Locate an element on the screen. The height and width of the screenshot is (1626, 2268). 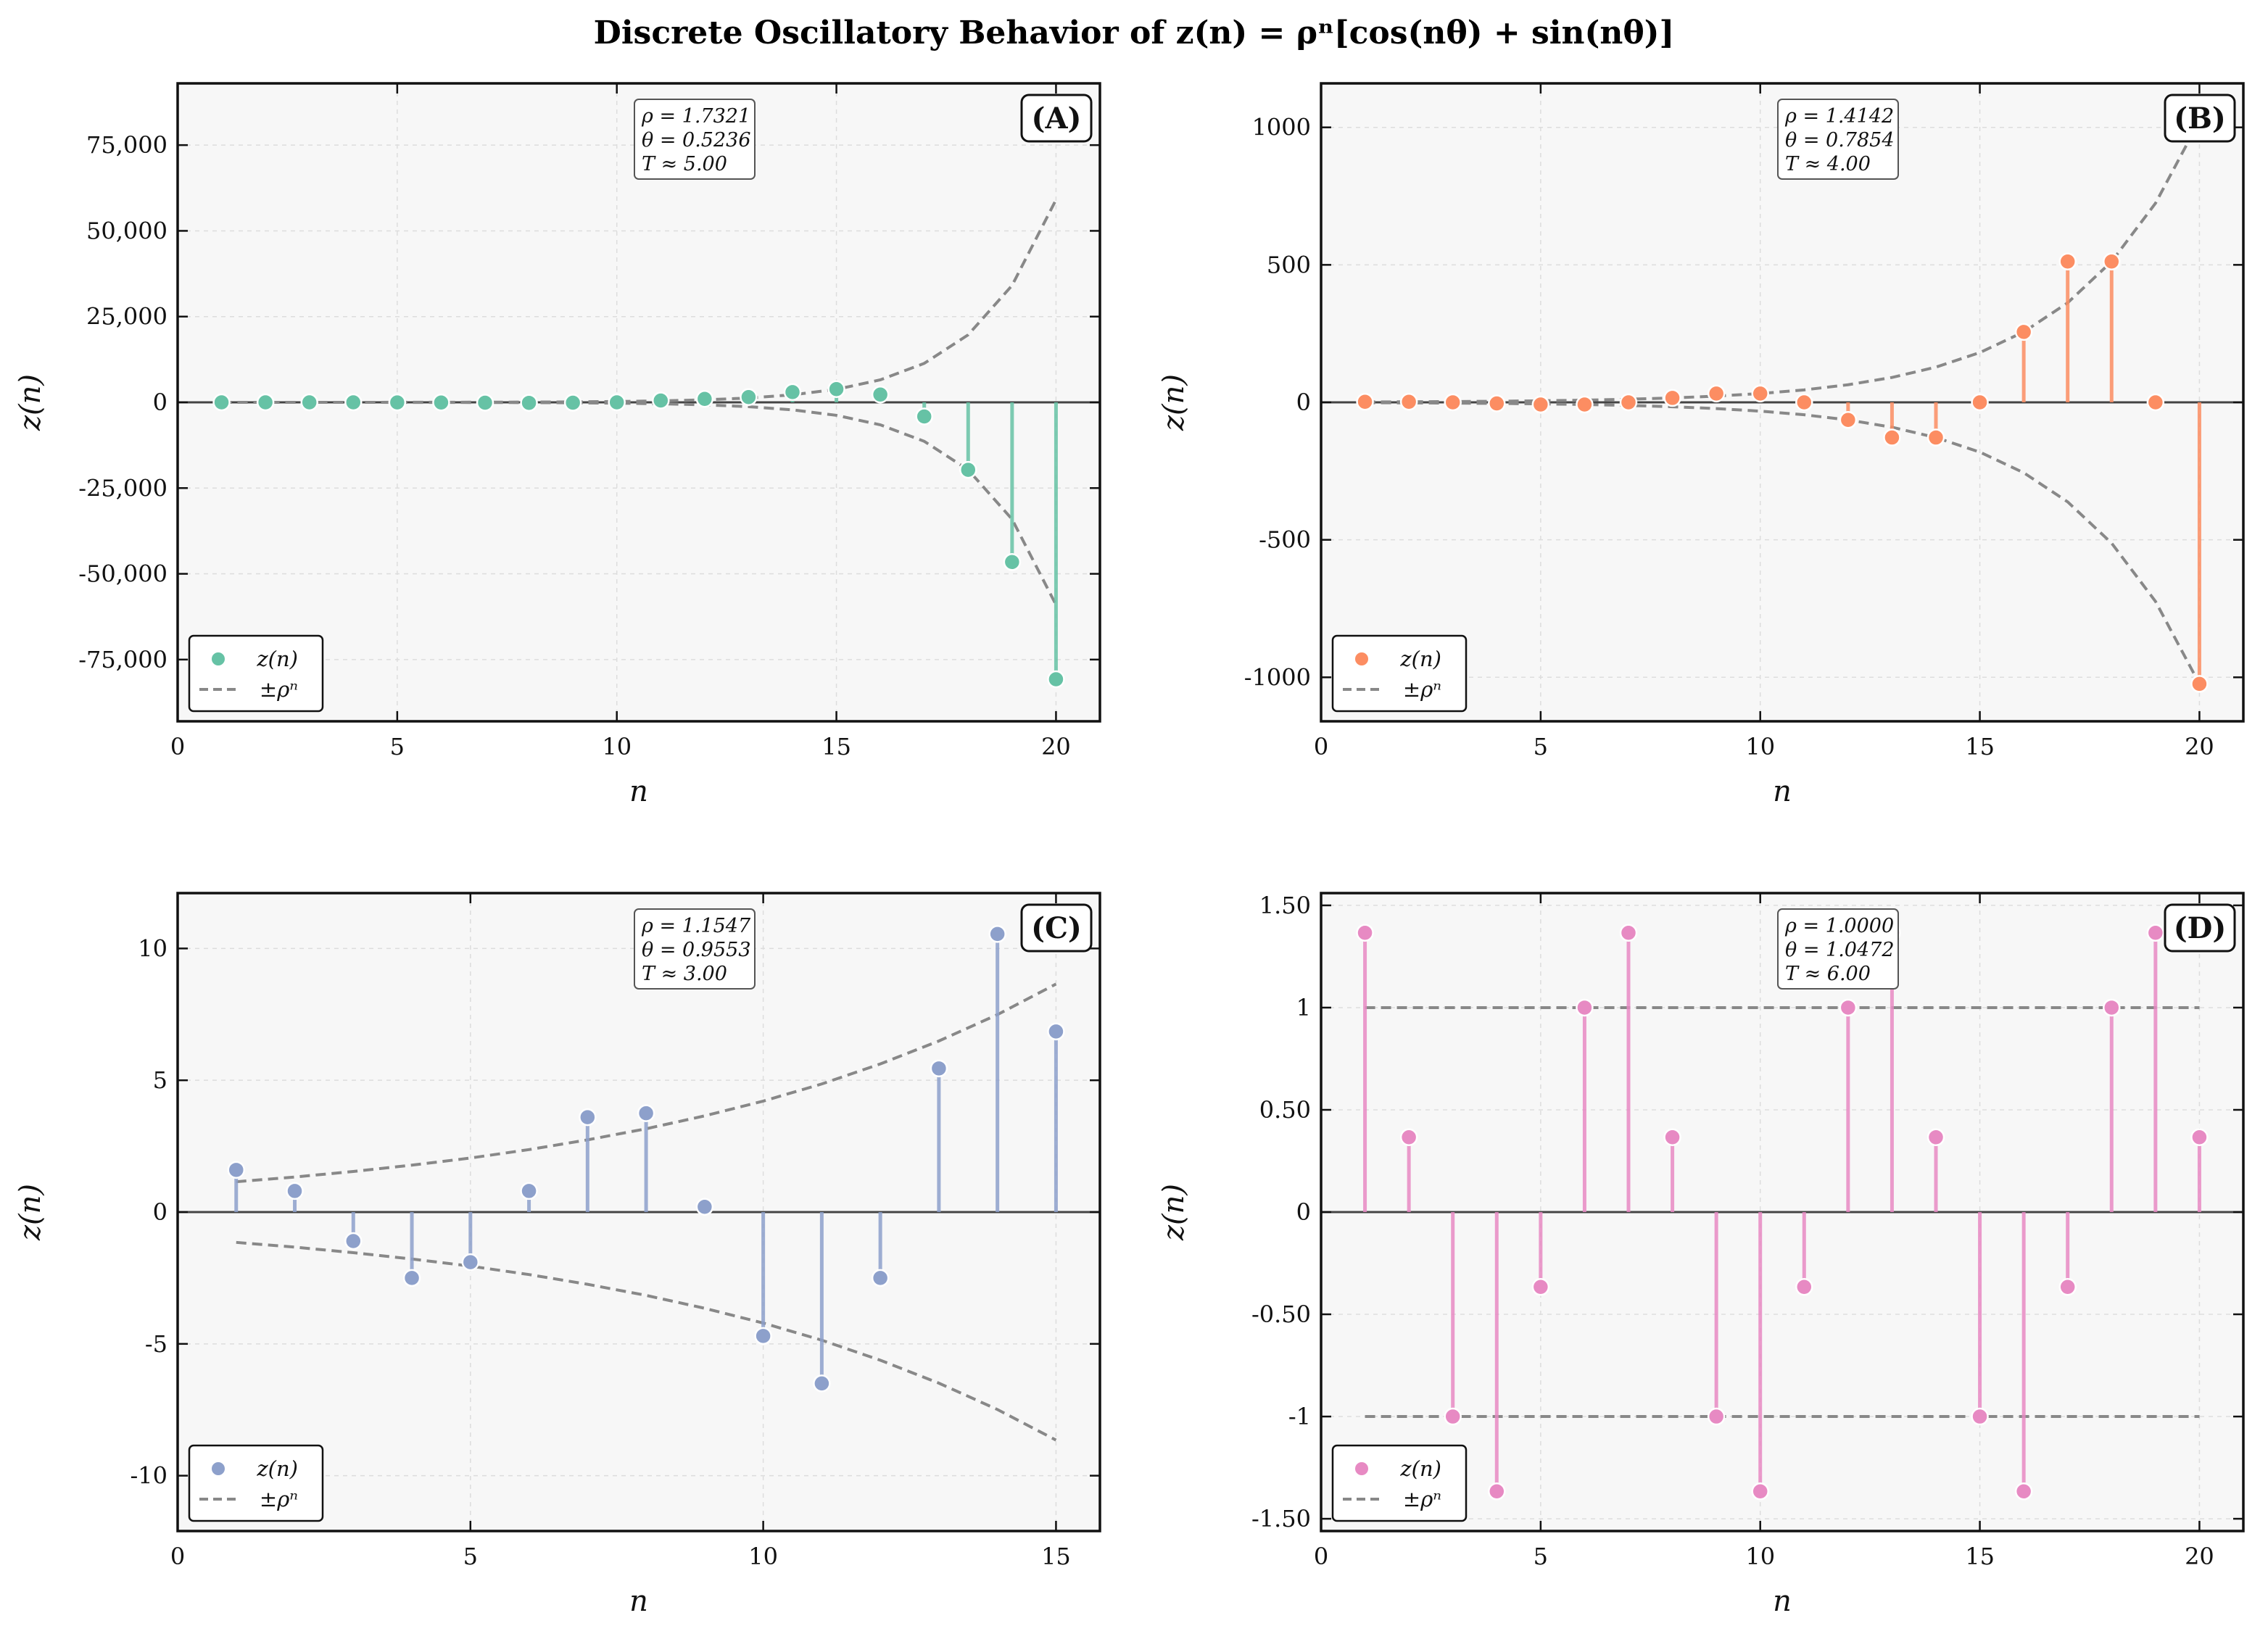
parameter-text: ρ = 1.7321 is located at coordinates (695, 116).